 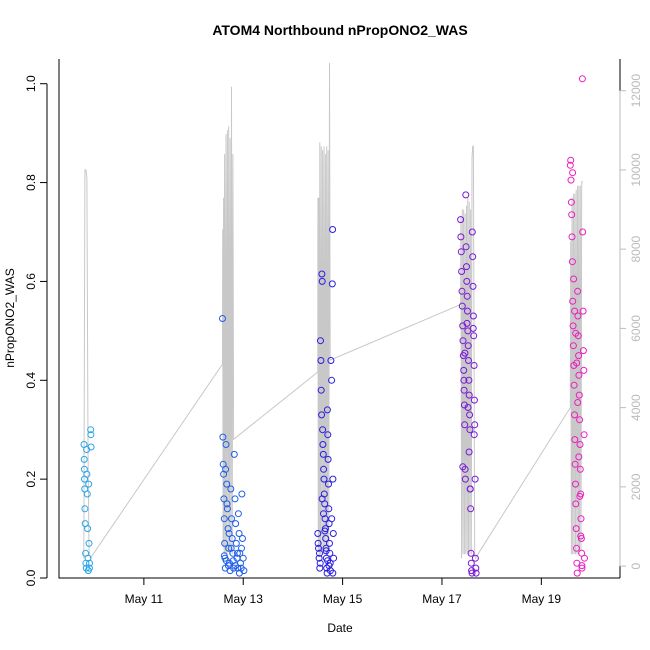 I want to click on y-tick-label: 0.0, so click(x=31, y=577).